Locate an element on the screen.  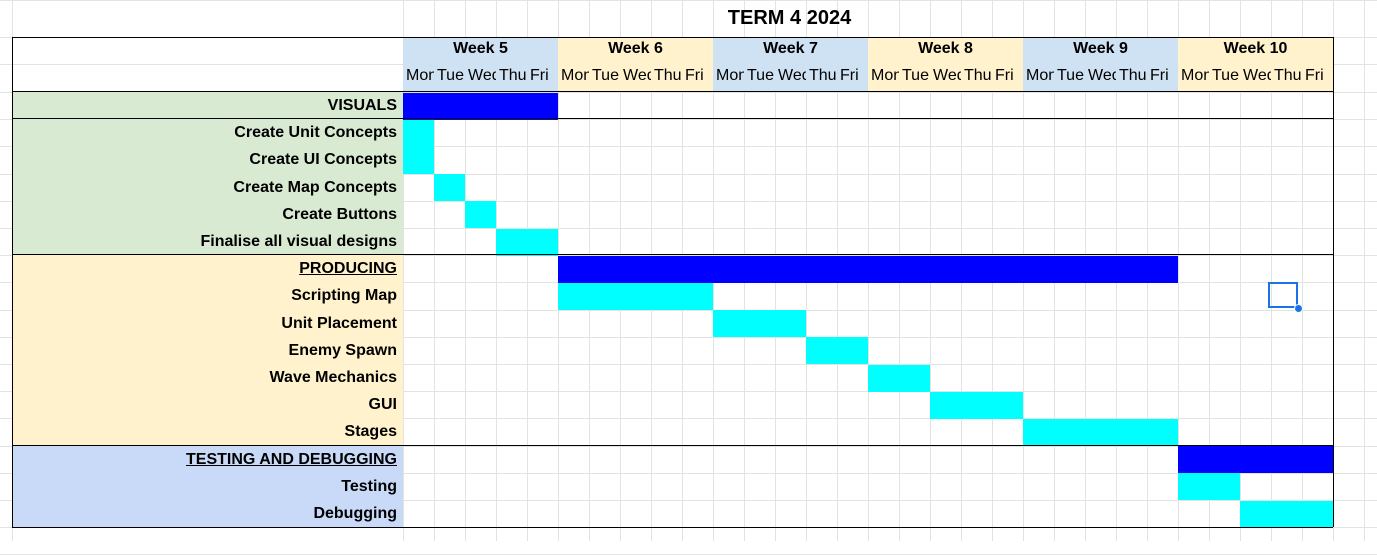
week-header: Week 10 is located at coordinates (1255, 50).